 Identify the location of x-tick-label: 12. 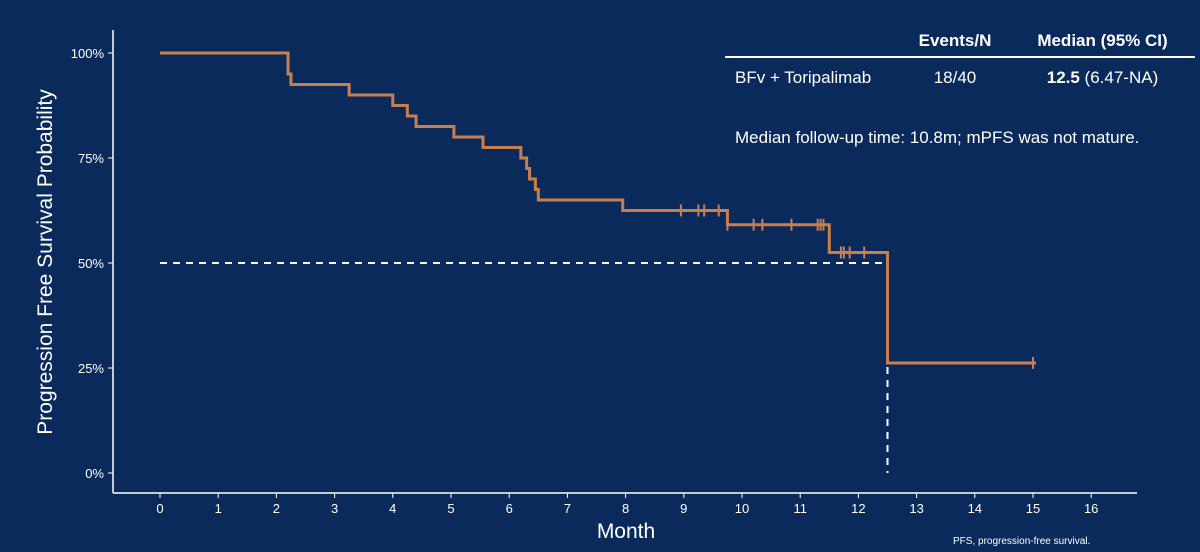
(858, 508).